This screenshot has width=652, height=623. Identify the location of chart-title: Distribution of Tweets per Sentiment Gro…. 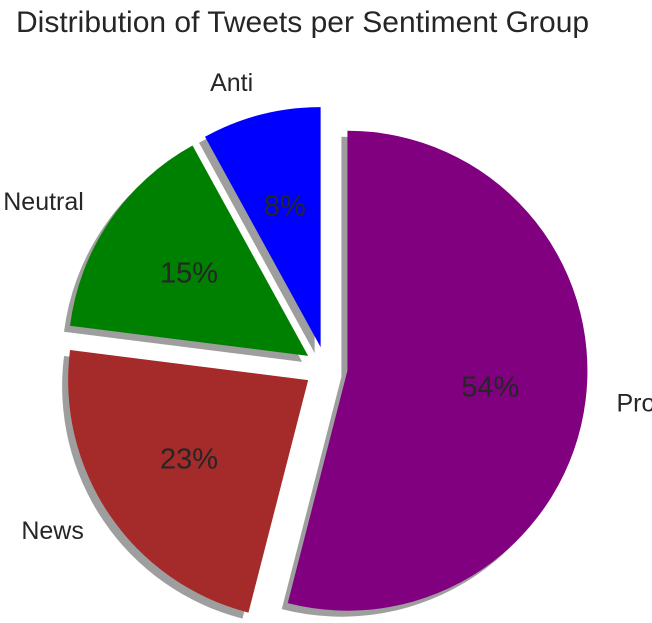
(303, 22).